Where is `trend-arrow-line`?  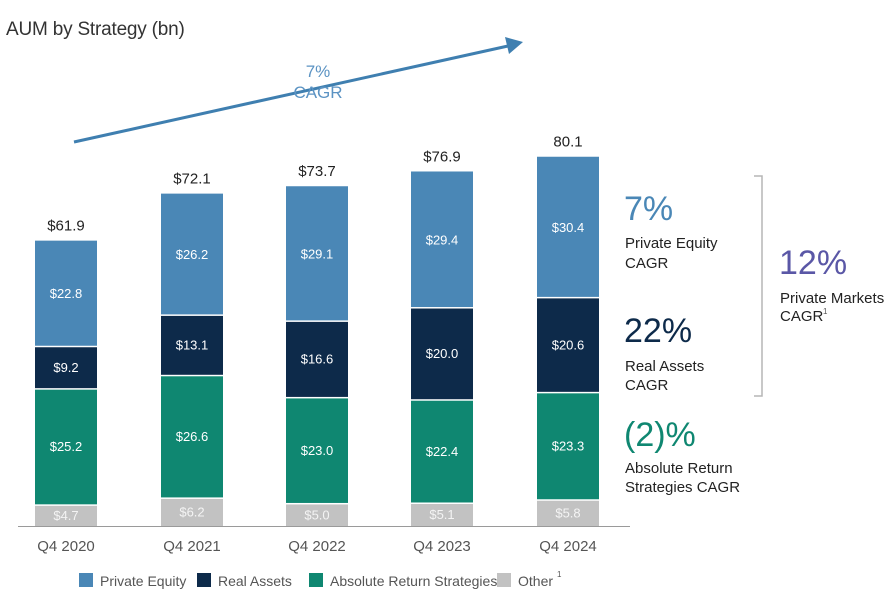
trend-arrow-line is located at coordinates (291, 94).